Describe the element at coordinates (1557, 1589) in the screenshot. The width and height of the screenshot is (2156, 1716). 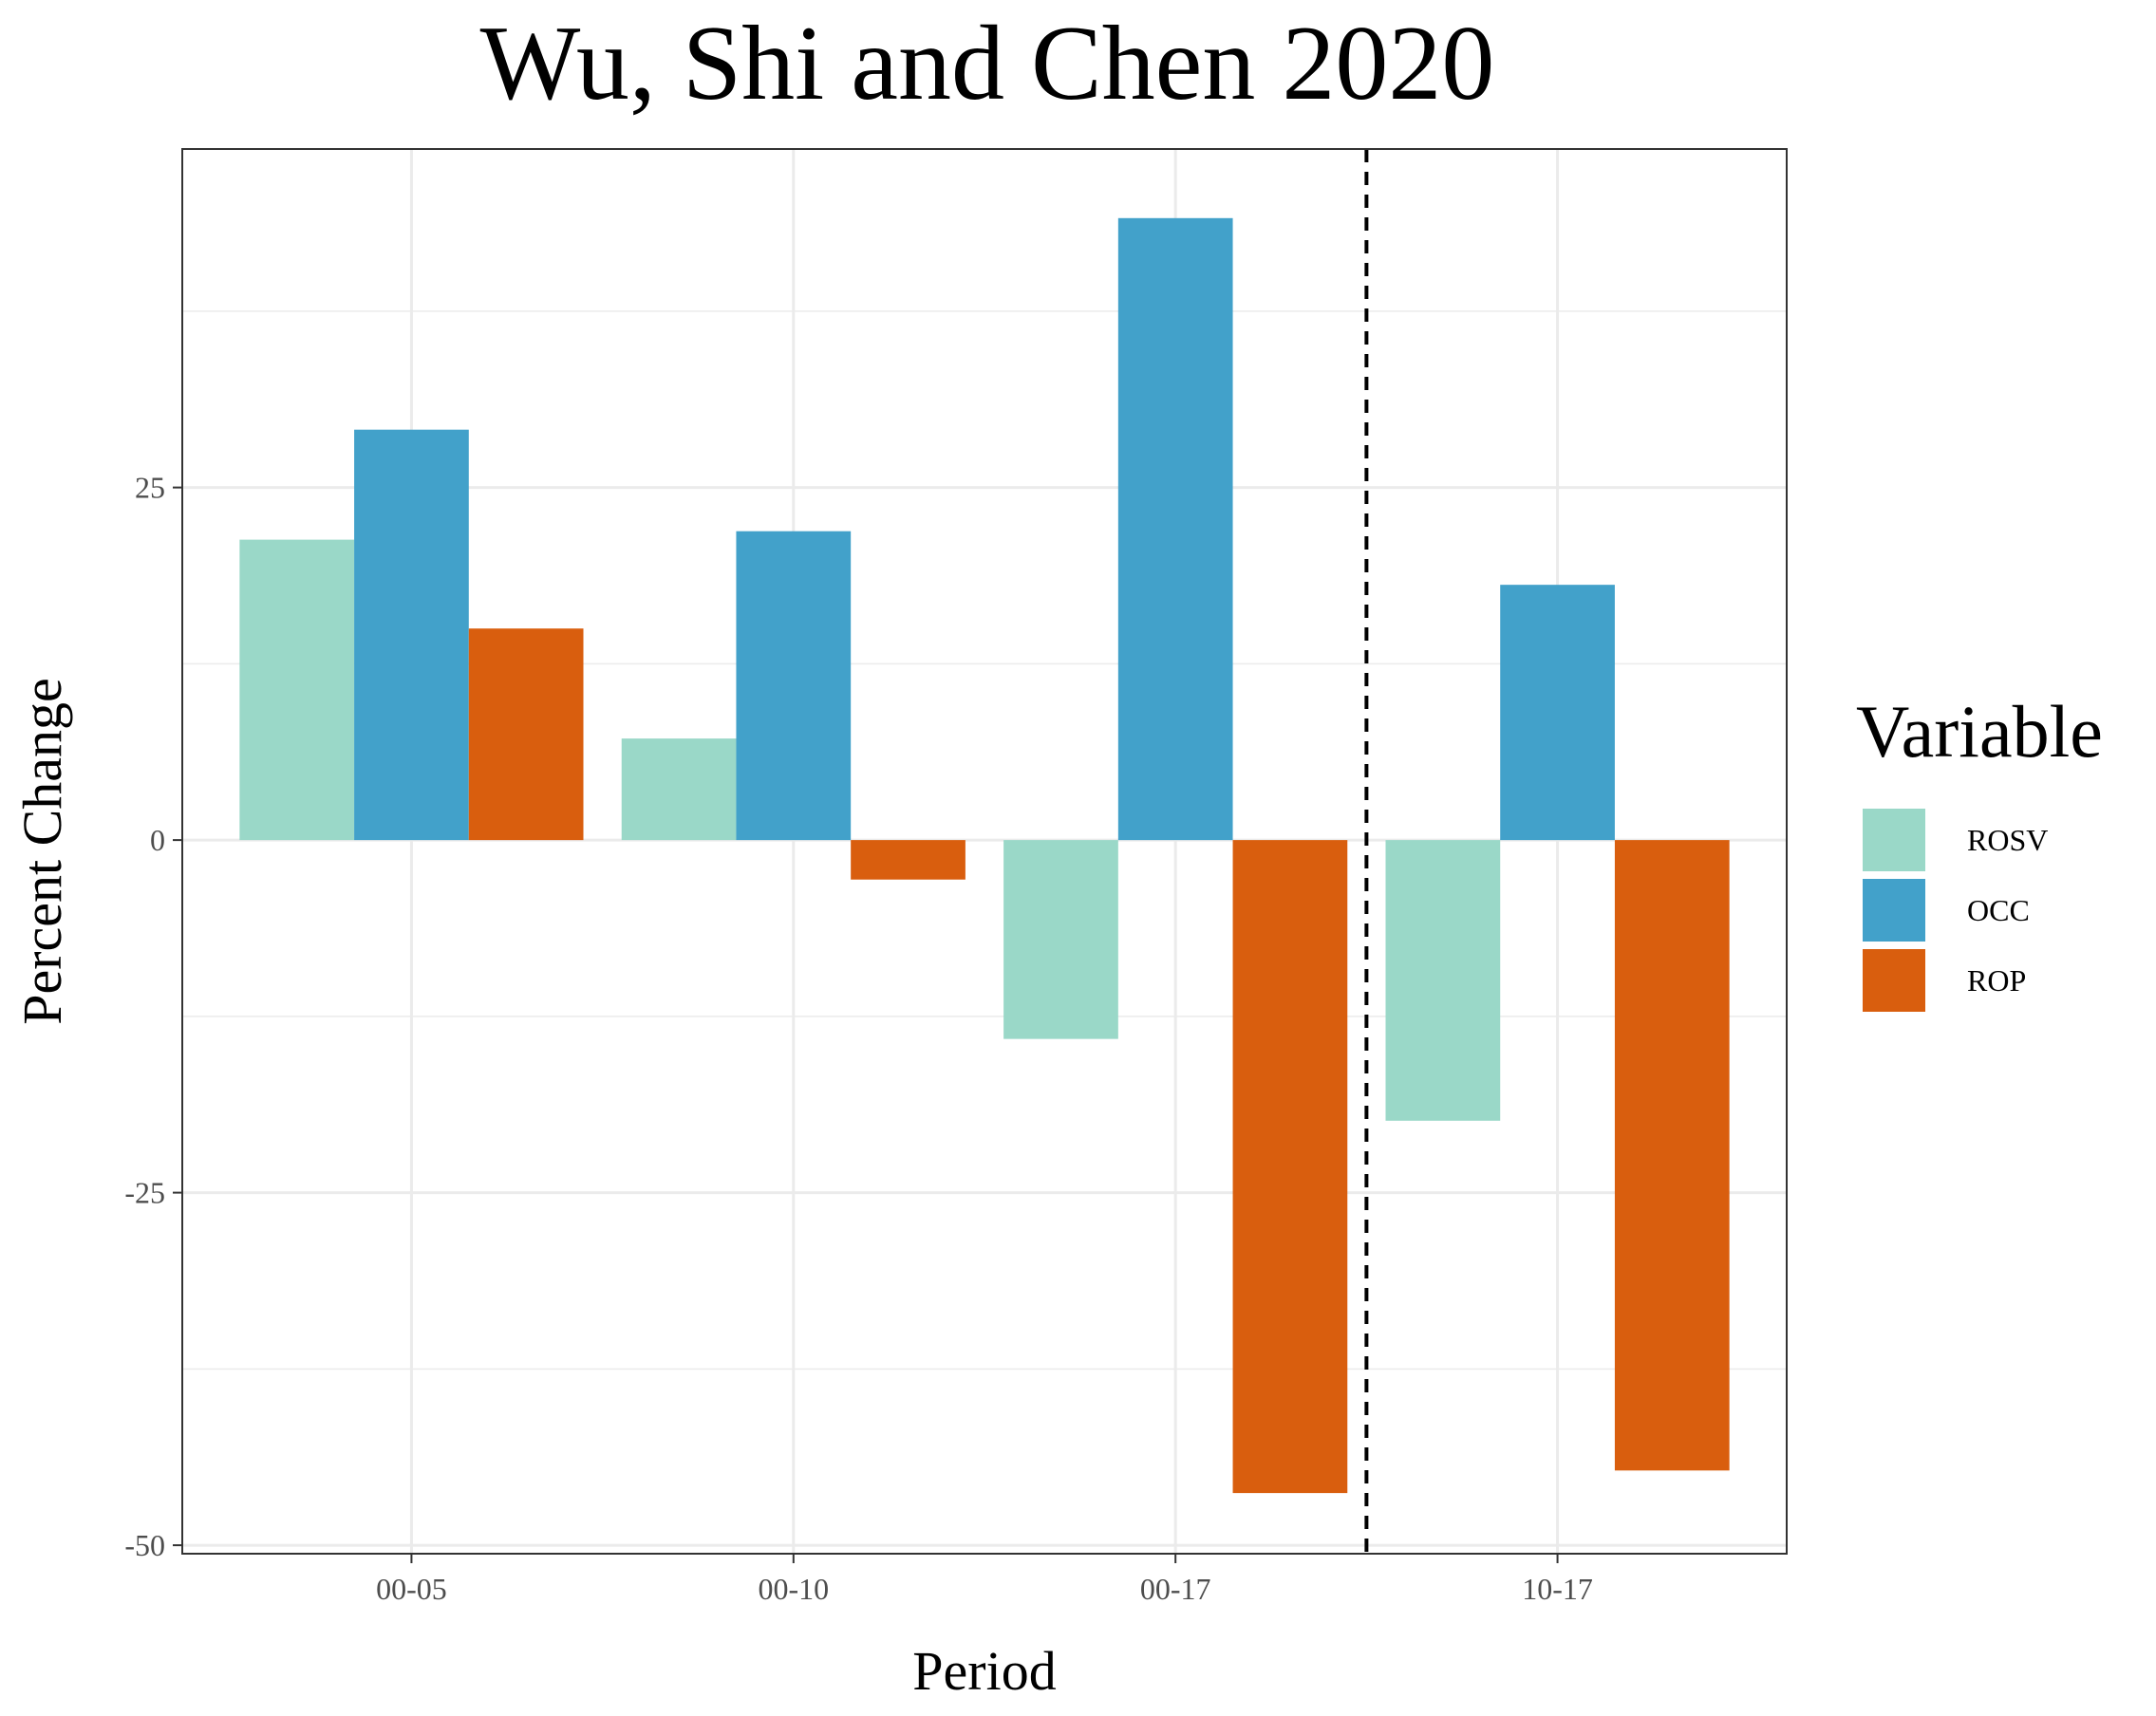
I see `x-tick-label: 10-17` at that location.